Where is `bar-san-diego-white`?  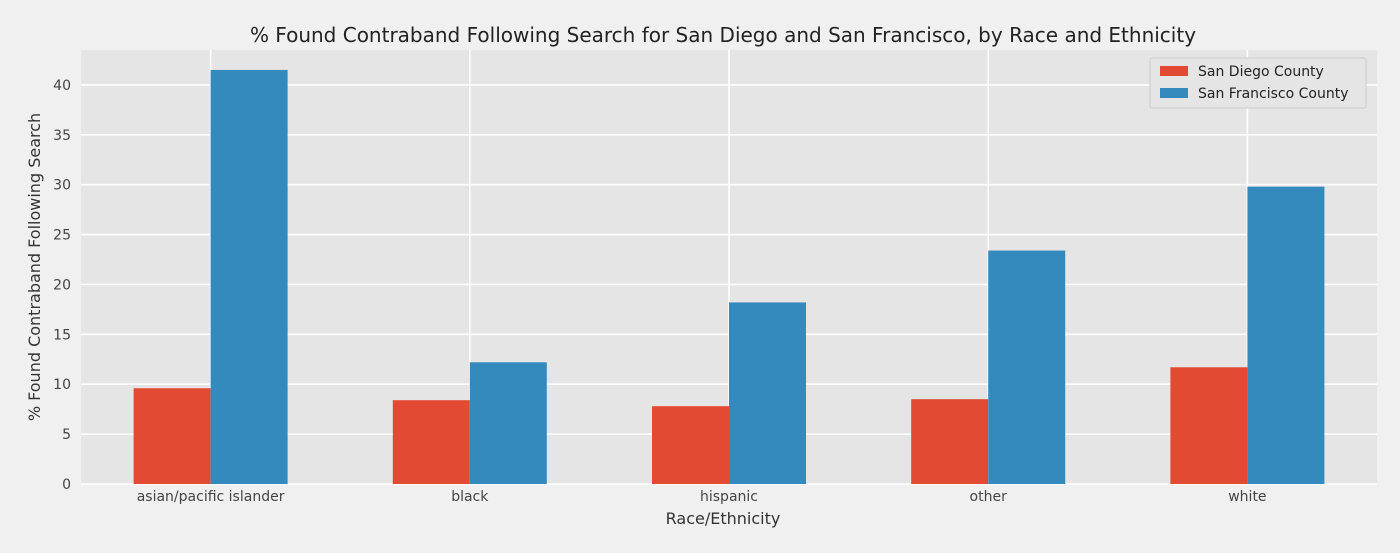 bar-san-diego-white is located at coordinates (1209, 425).